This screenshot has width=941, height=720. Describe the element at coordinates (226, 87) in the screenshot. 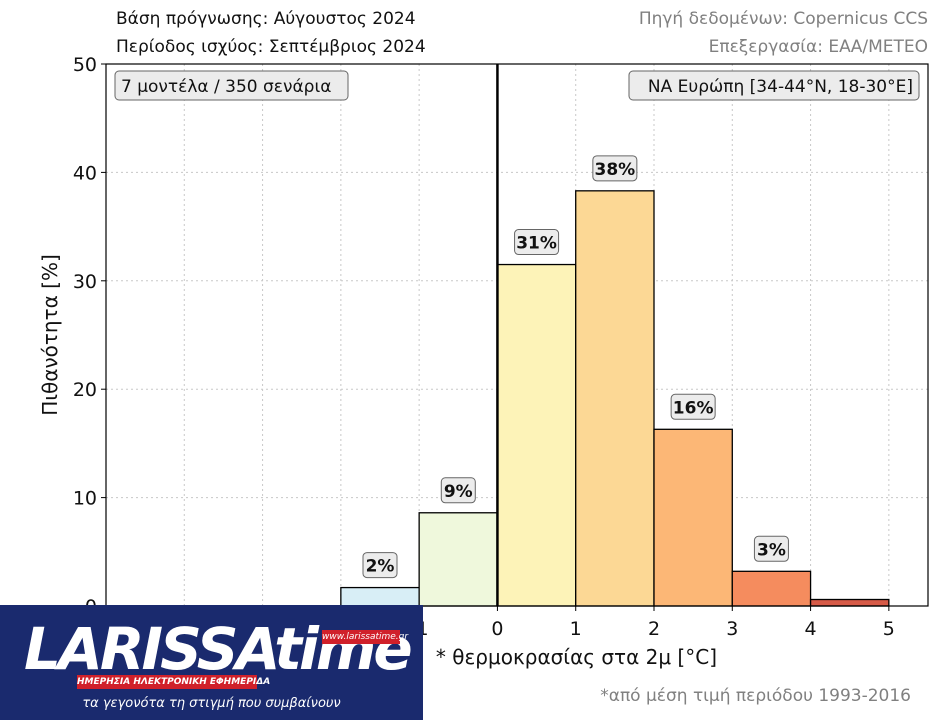

I see `models-annotation: 7 μοντέλα / 350 σενάρια` at that location.